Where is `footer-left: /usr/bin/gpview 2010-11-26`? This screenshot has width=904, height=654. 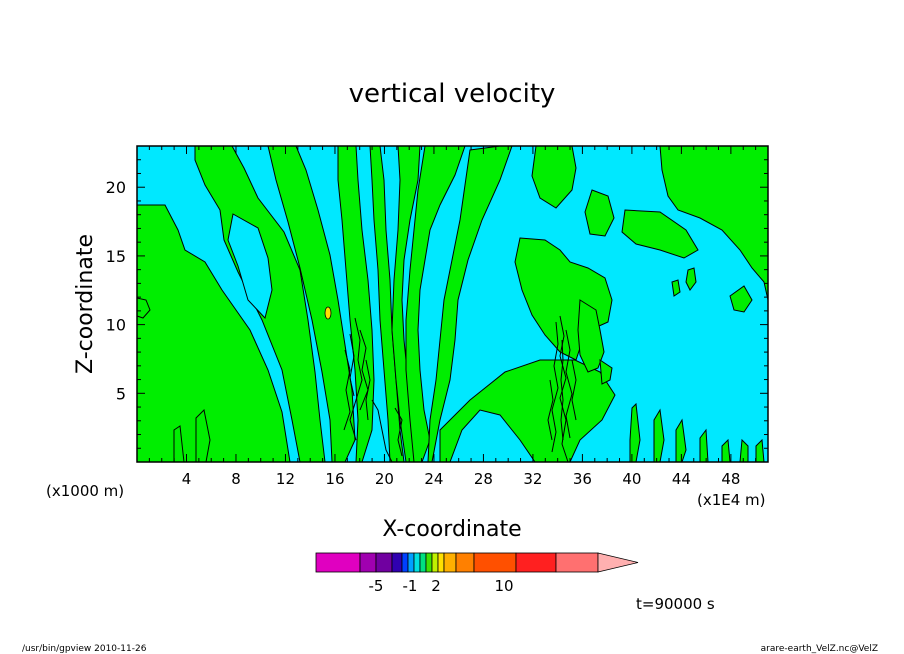
footer-left: /usr/bin/gpview 2010-11-26 is located at coordinates (84, 649).